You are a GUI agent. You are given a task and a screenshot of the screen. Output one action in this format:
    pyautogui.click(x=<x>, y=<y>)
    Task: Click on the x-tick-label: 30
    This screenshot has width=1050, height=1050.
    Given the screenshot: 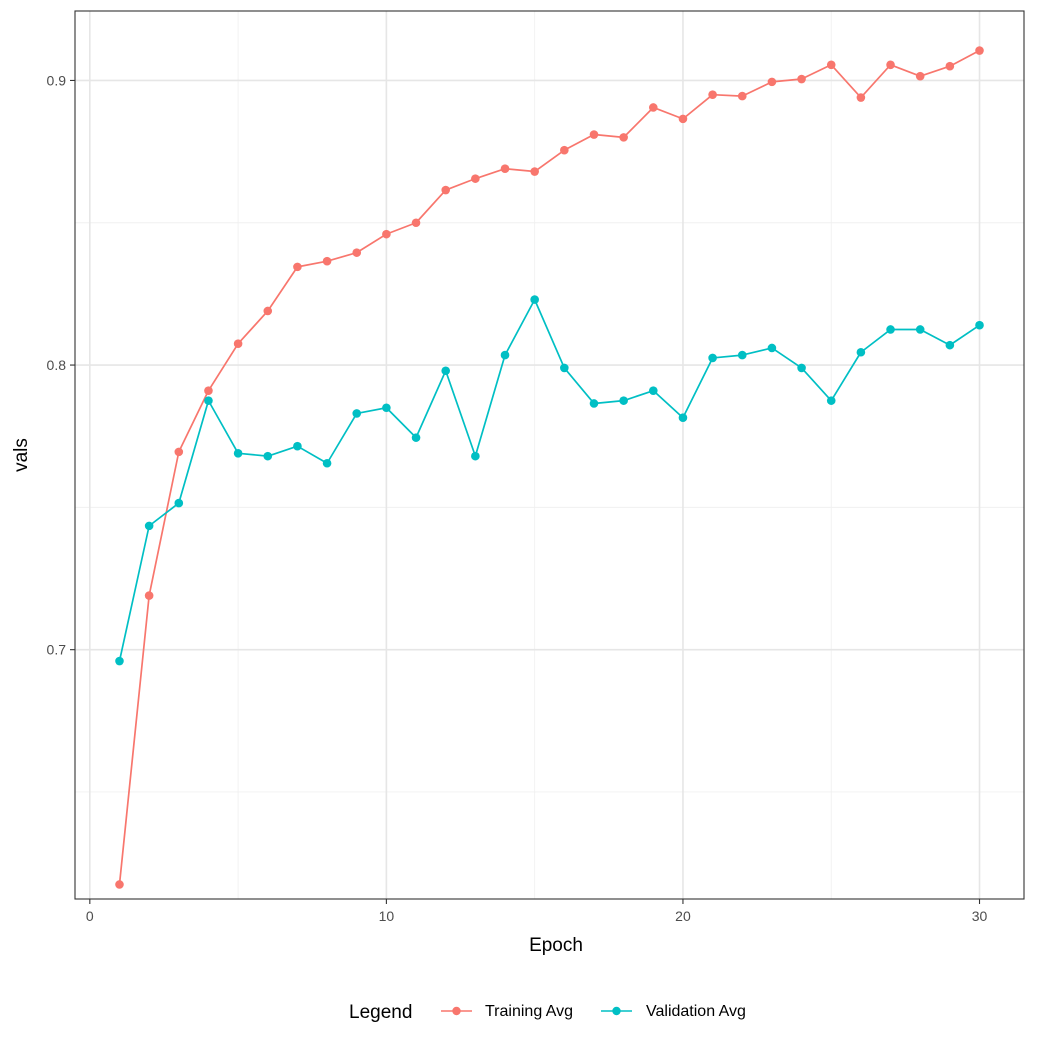 What is the action you would take?
    pyautogui.click(x=980, y=916)
    